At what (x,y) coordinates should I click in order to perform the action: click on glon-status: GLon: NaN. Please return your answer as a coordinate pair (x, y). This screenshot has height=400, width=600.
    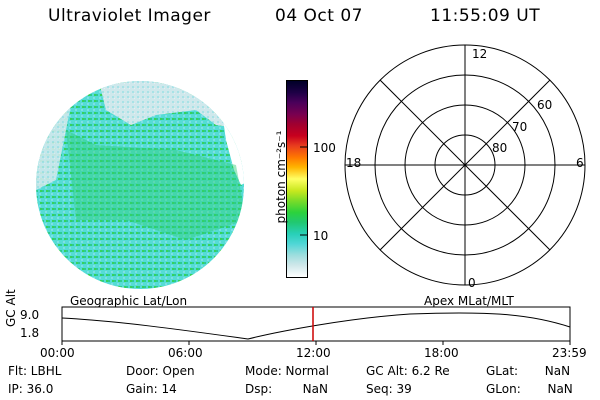
    Looking at the image, I should click on (529, 389).